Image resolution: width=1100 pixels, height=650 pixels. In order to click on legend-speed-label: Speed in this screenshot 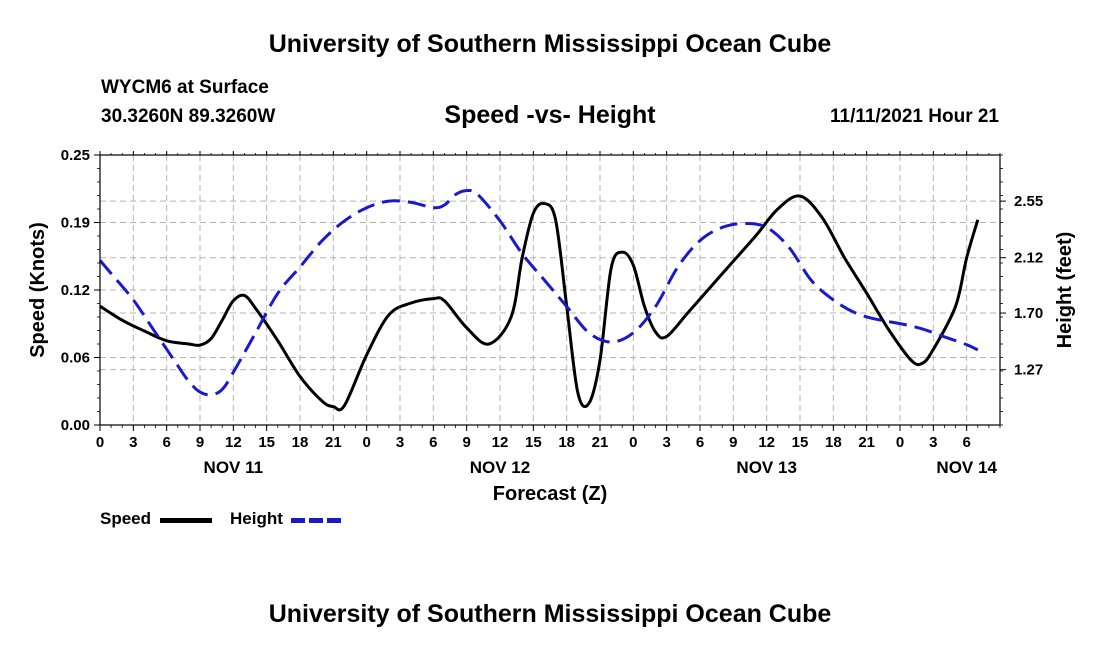, I will do `click(126, 518)`.